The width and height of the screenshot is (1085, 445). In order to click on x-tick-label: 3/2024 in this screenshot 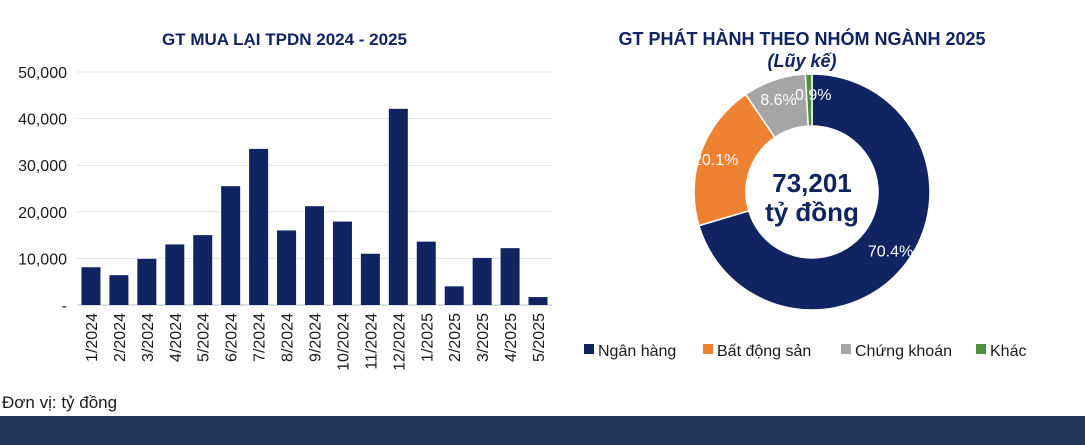, I will do `click(148, 337)`.